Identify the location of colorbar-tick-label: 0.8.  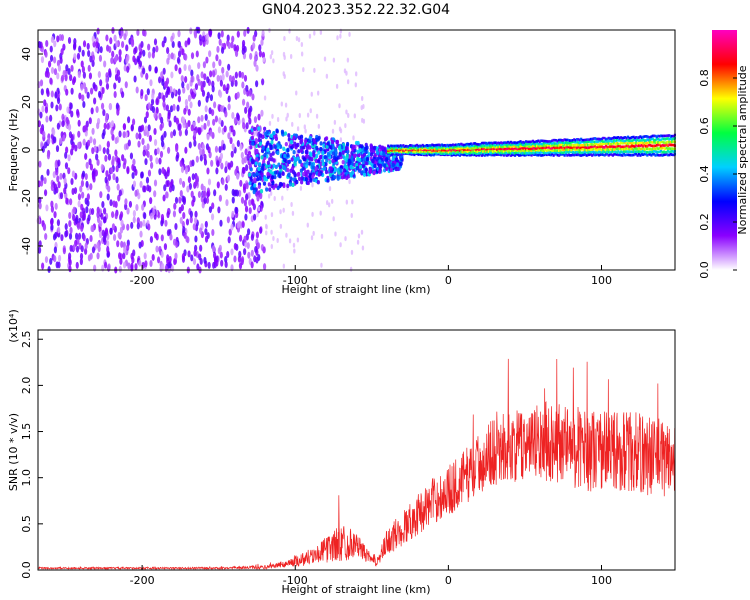
(704, 78).